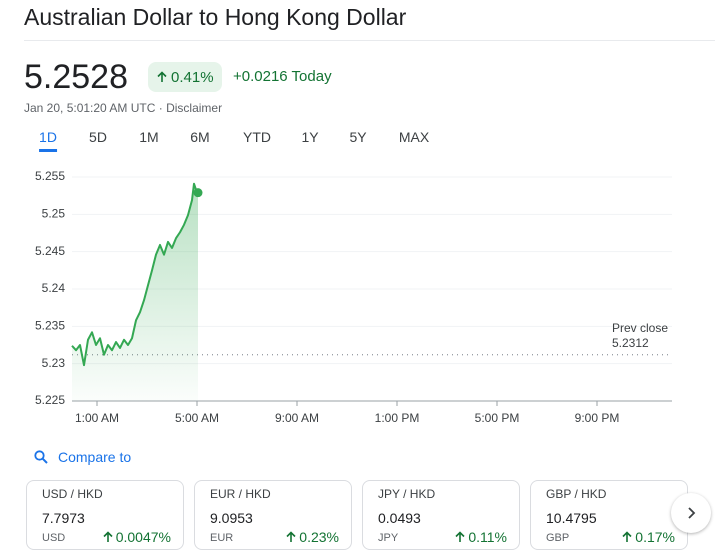 The image size is (715, 554). Describe the element at coordinates (54, 288) in the screenshot. I see `y-tick-label: 5.24` at that location.